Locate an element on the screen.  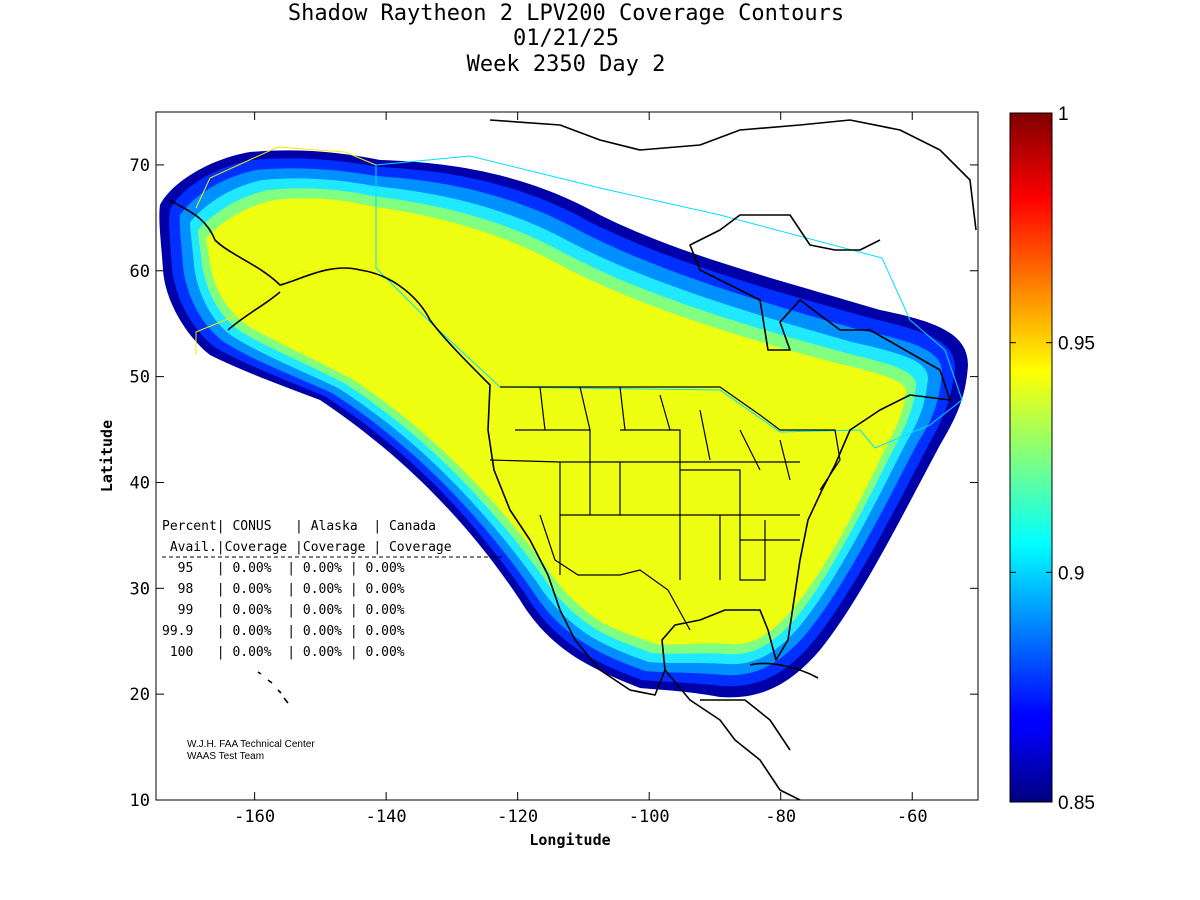
y-tick-label: 60 is located at coordinates (140, 272).